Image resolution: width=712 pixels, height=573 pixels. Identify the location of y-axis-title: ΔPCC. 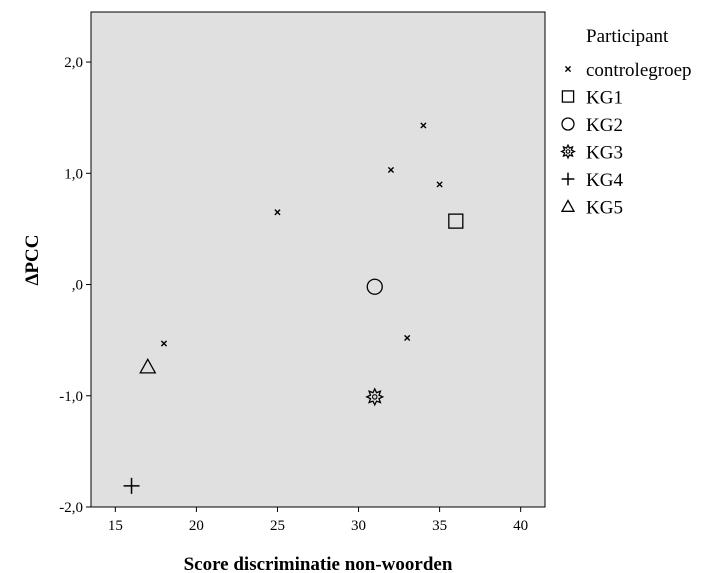
(32, 260).